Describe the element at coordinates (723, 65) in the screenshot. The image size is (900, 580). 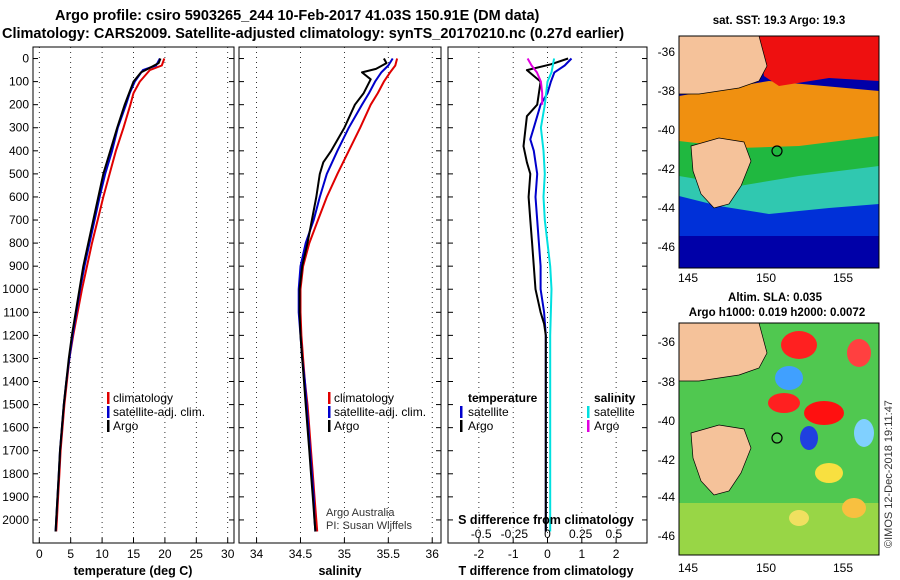
I see `mainland-australia-sst` at that location.